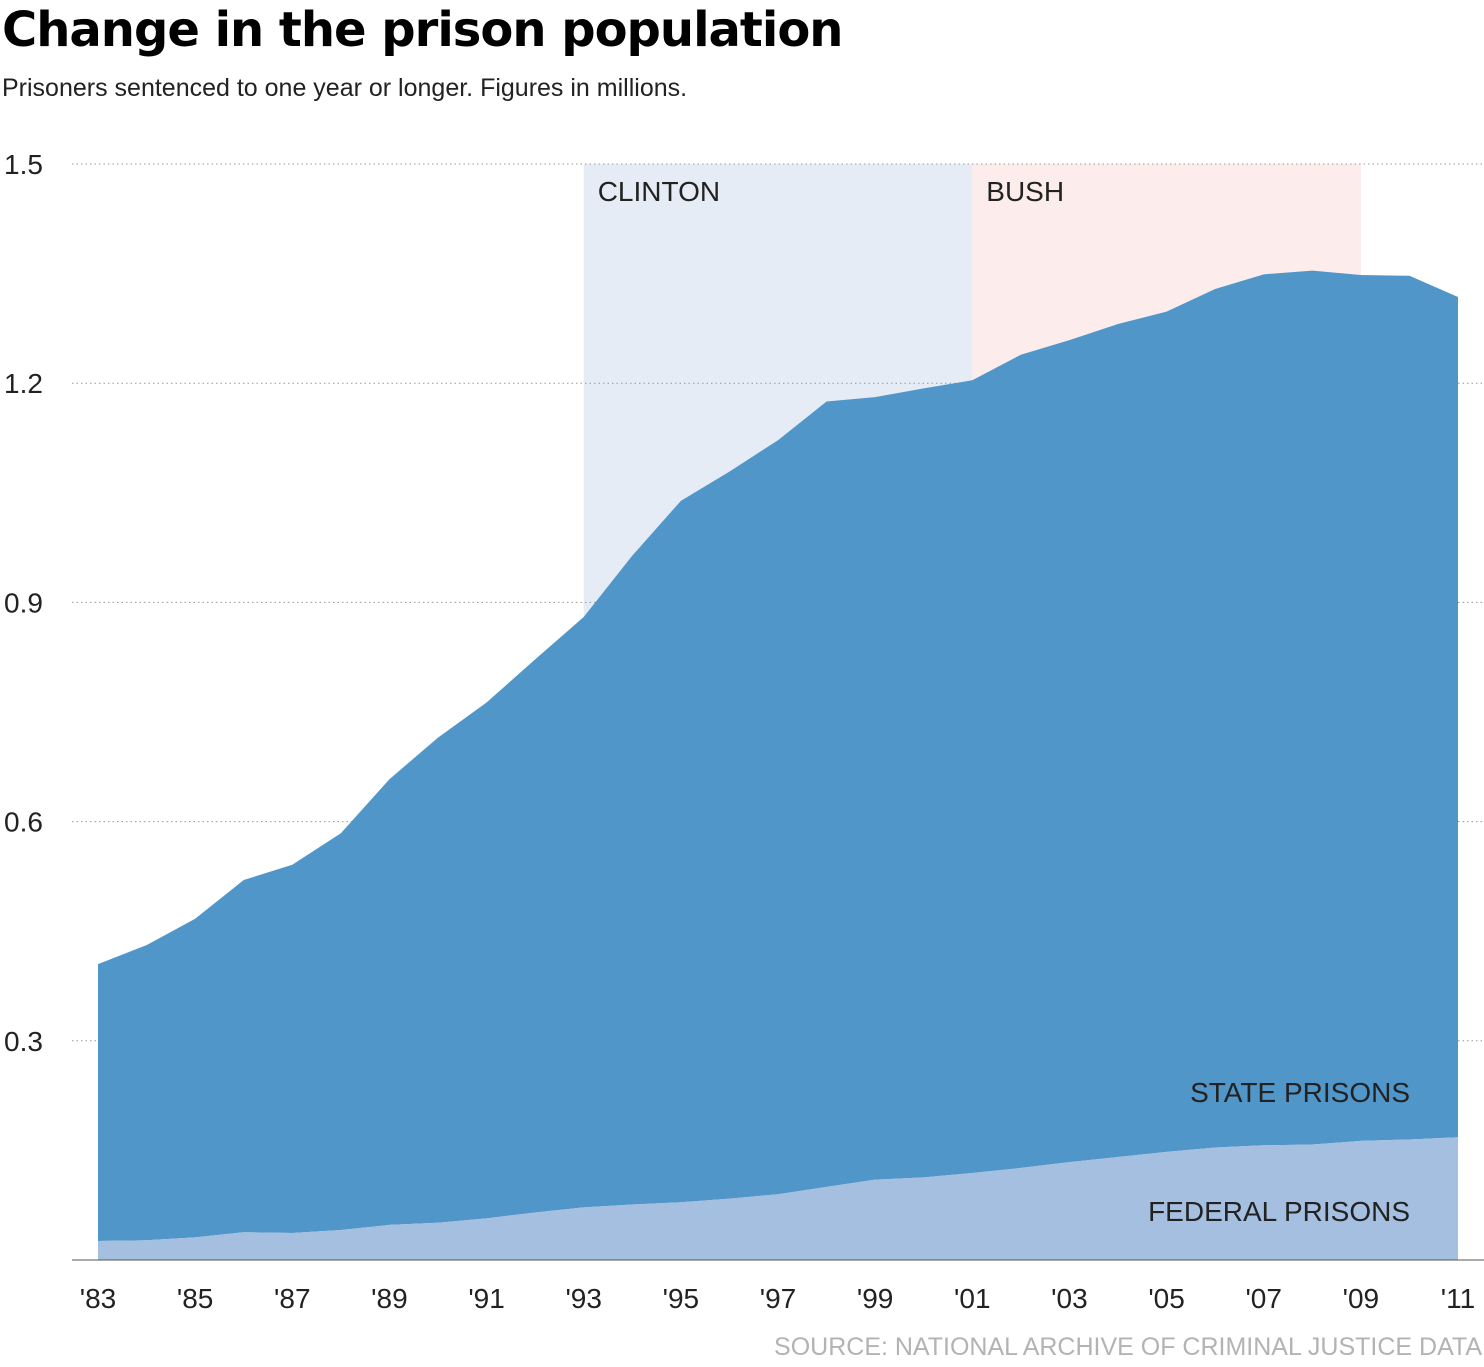 The width and height of the screenshot is (1484, 1367). Describe the element at coordinates (1279, 1152) in the screenshot. I see `series-labels: STATE PRISONS FEDERAL PRISONS` at that location.